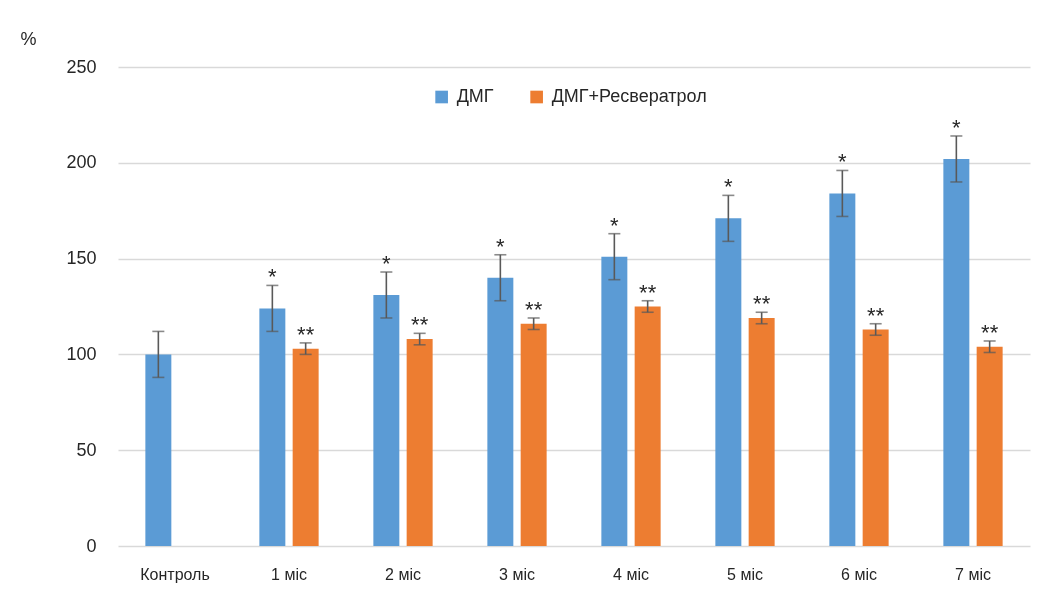 The width and height of the screenshot is (1047, 606). Describe the element at coordinates (475, 96) in the screenshot. I see `legend-label: ДМГ` at that location.